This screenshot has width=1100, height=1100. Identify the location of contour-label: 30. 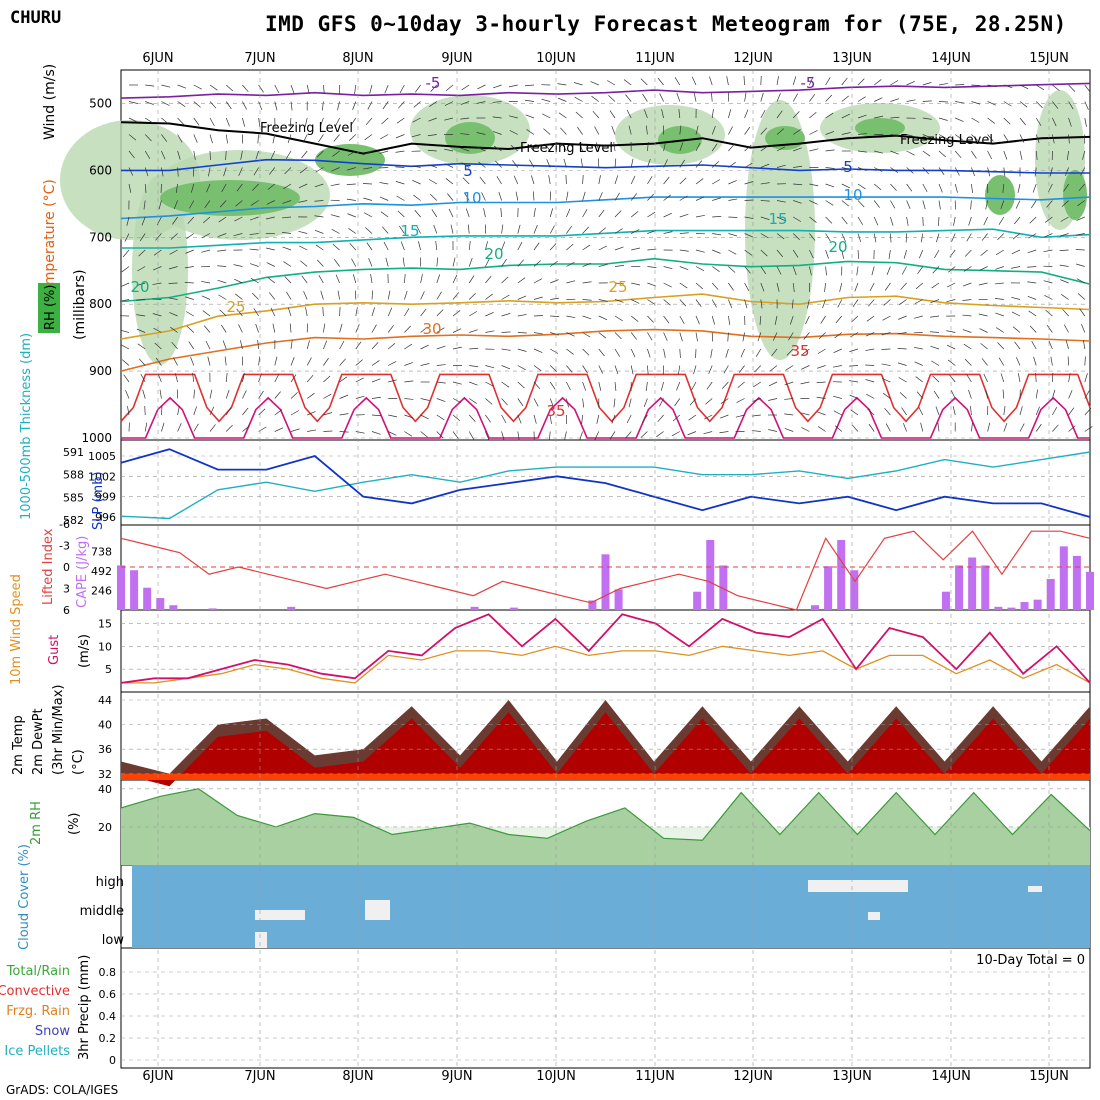
(431, 329).